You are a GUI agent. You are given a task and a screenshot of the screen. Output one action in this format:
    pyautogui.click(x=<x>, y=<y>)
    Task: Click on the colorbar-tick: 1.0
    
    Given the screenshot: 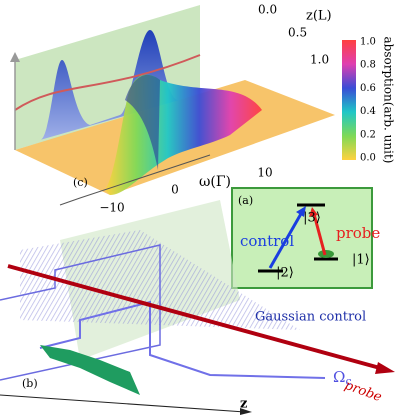 What is the action you would take?
    pyautogui.click(x=368, y=42)
    